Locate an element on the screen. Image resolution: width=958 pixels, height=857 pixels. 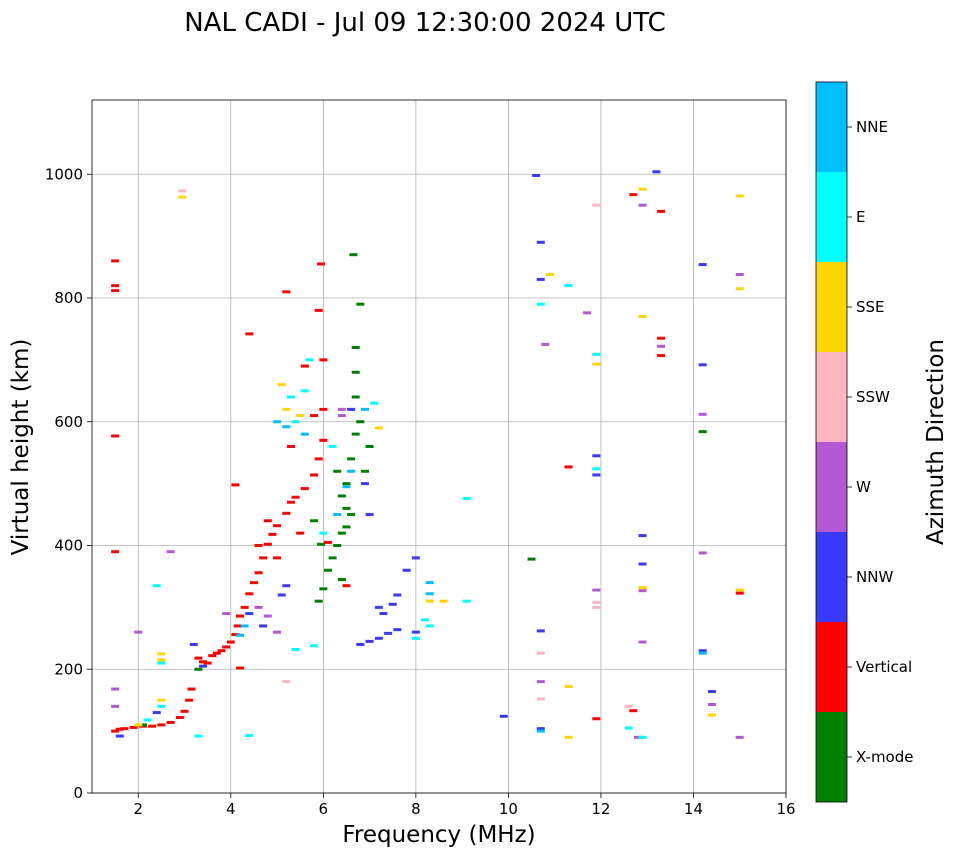
colorbar-tick-label: SSW is located at coordinates (873, 397).